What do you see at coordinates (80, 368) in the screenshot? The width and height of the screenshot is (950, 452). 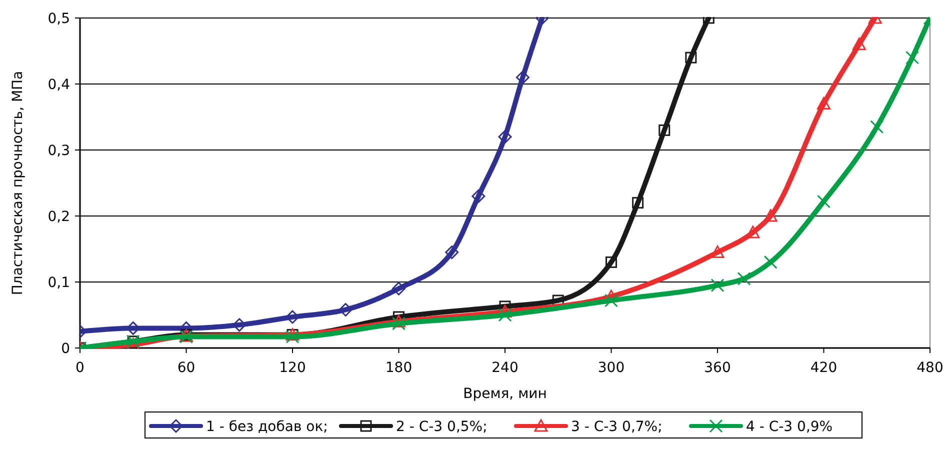 I see `x-tick-label: 0` at bounding box center [80, 368].